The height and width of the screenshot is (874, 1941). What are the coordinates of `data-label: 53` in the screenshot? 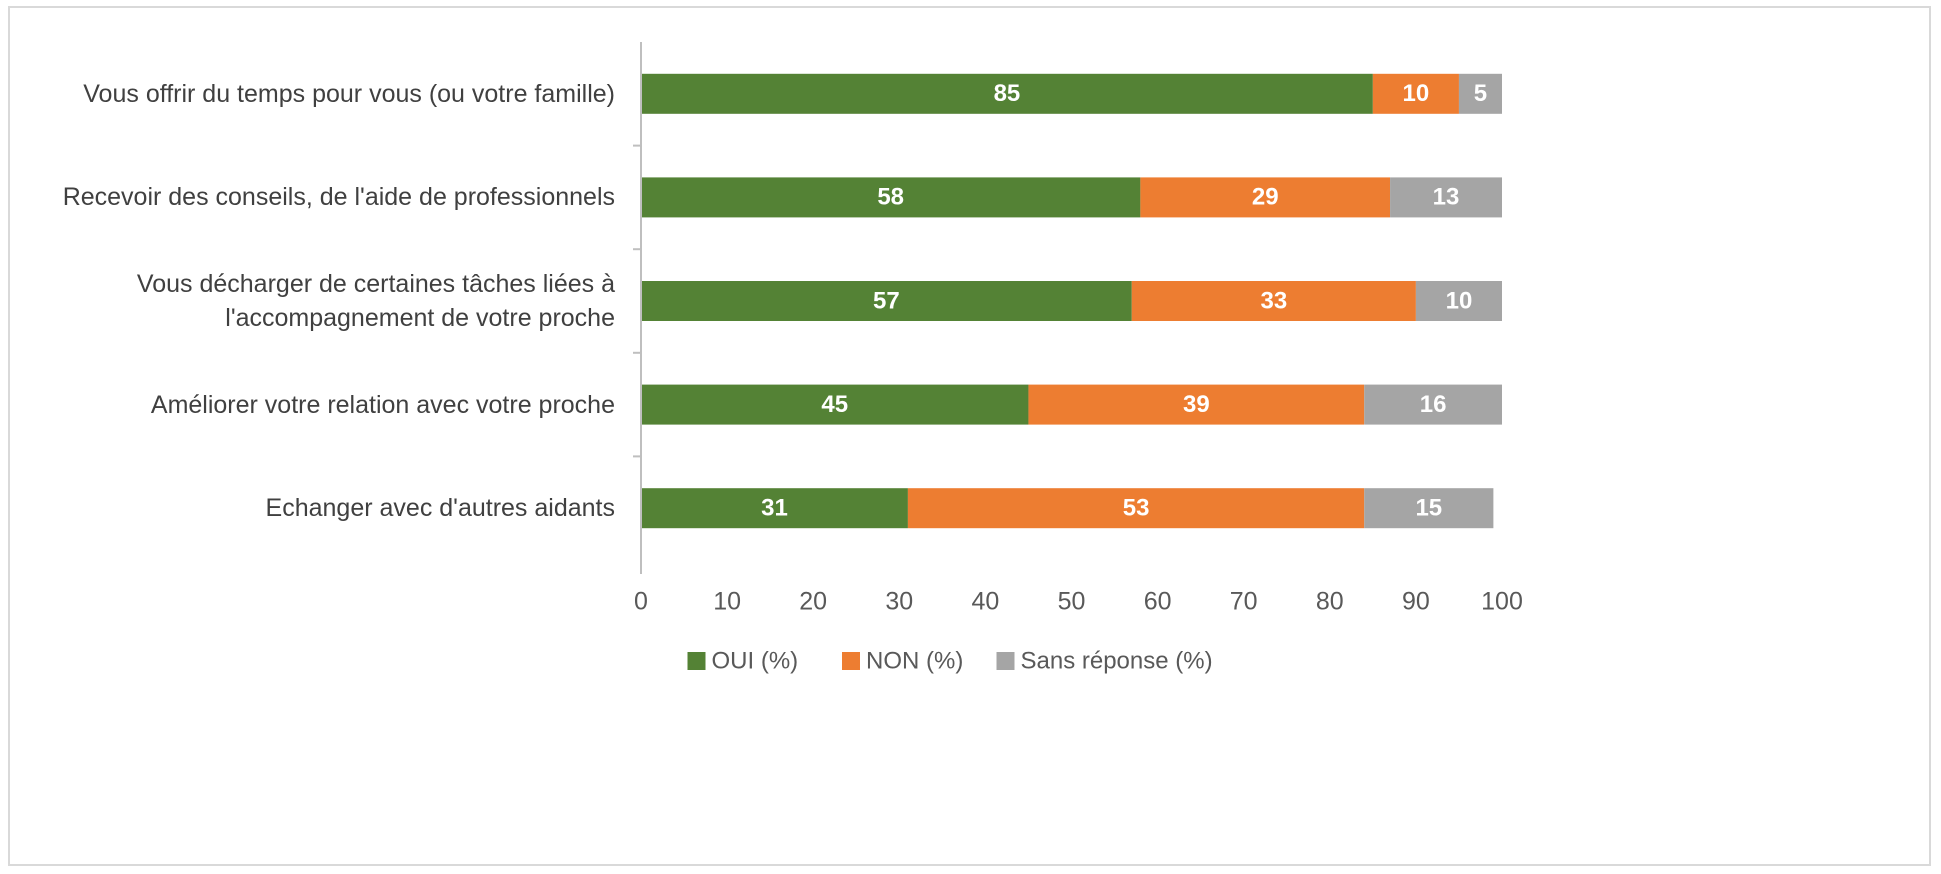 It's located at (1136, 508).